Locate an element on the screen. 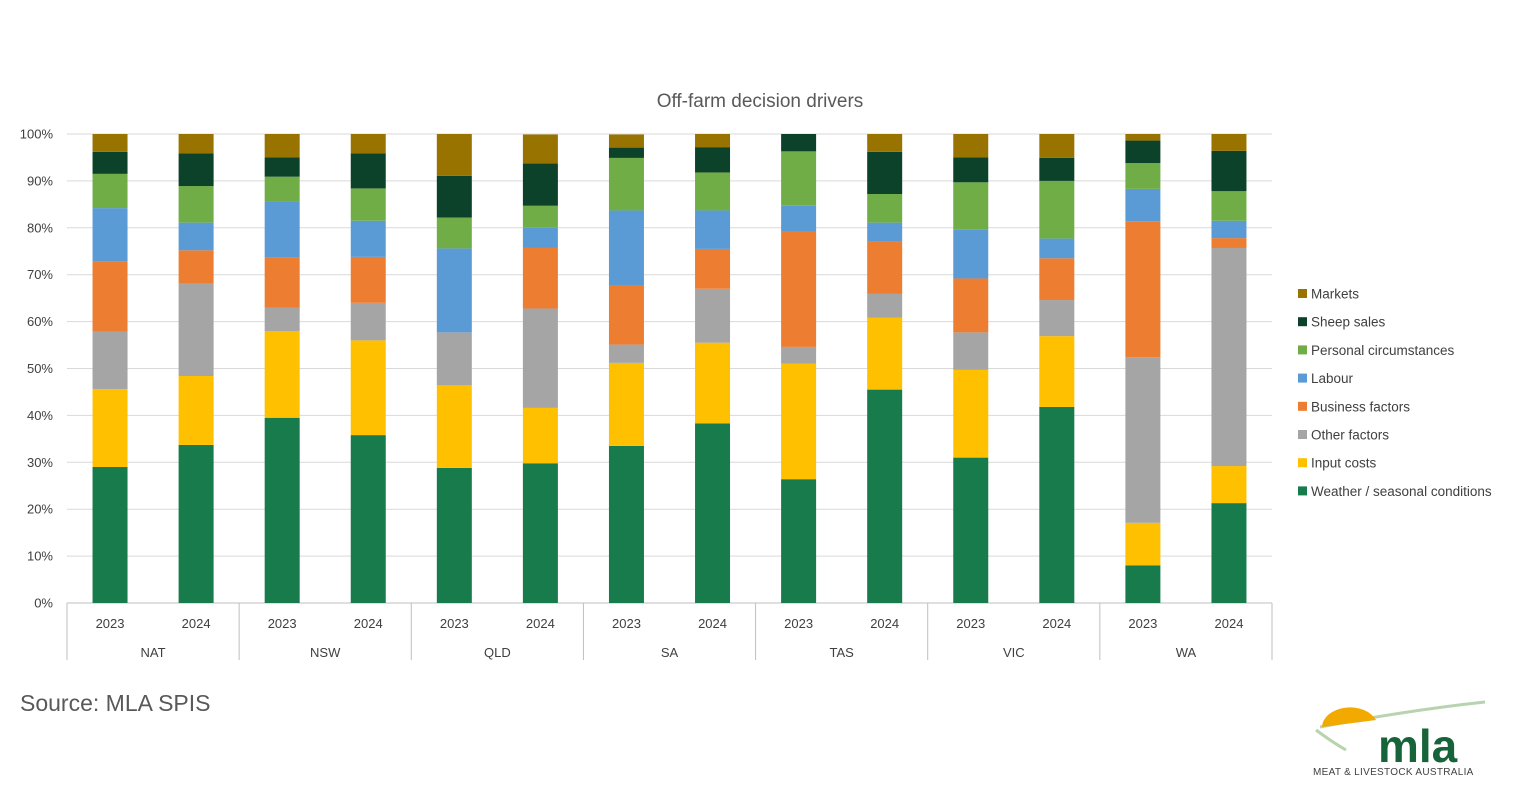 The width and height of the screenshot is (1531, 805). y-tick-label: 50% is located at coordinates (40, 368).